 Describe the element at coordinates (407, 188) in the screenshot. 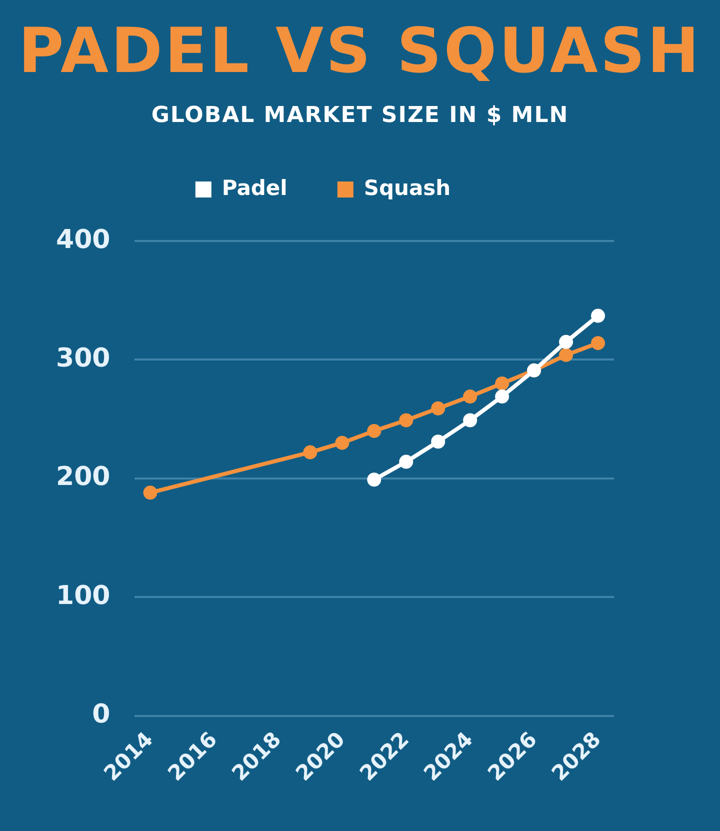

I see `legend-label: Squash` at that location.